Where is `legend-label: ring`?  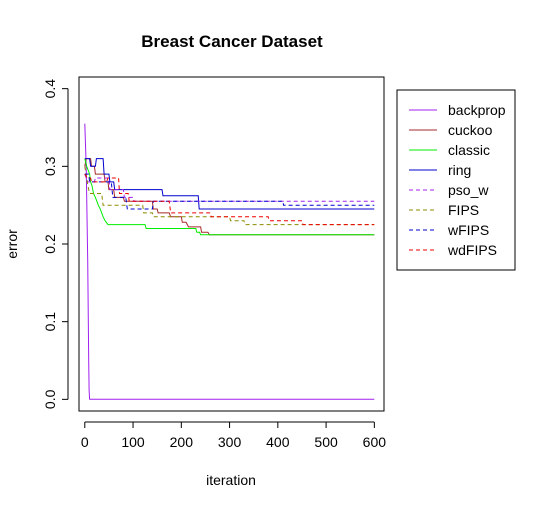 legend-label: ring is located at coordinates (459, 170).